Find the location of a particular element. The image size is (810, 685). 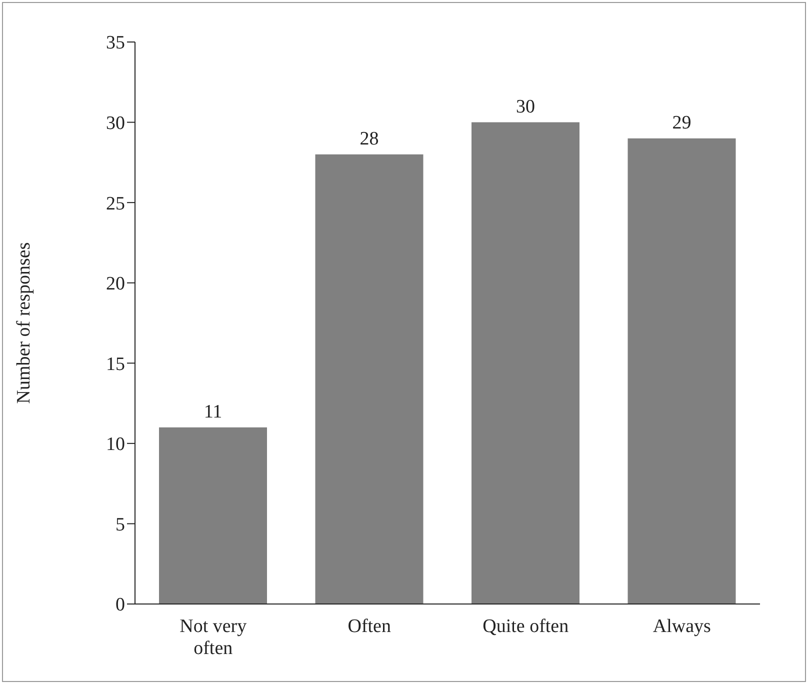

x-tick-label: Often is located at coordinates (370, 626).